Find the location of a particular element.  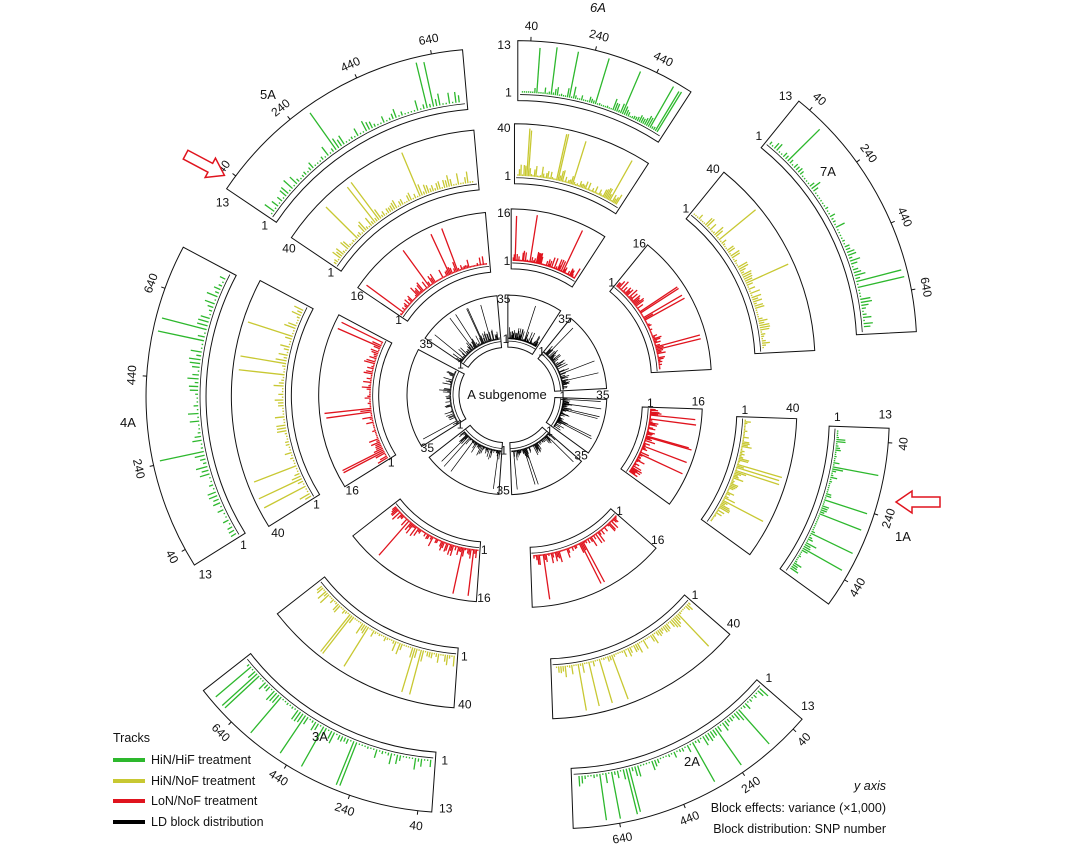

track-0-sector: 135 is located at coordinates (461, 333).